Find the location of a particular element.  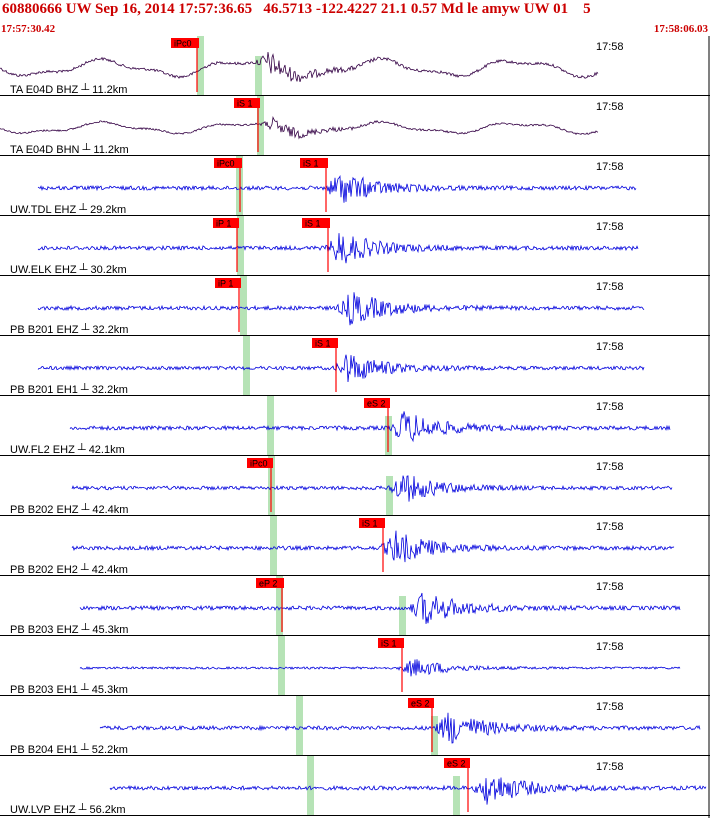

end-time: 17:58:06.03 is located at coordinates (680, 29).